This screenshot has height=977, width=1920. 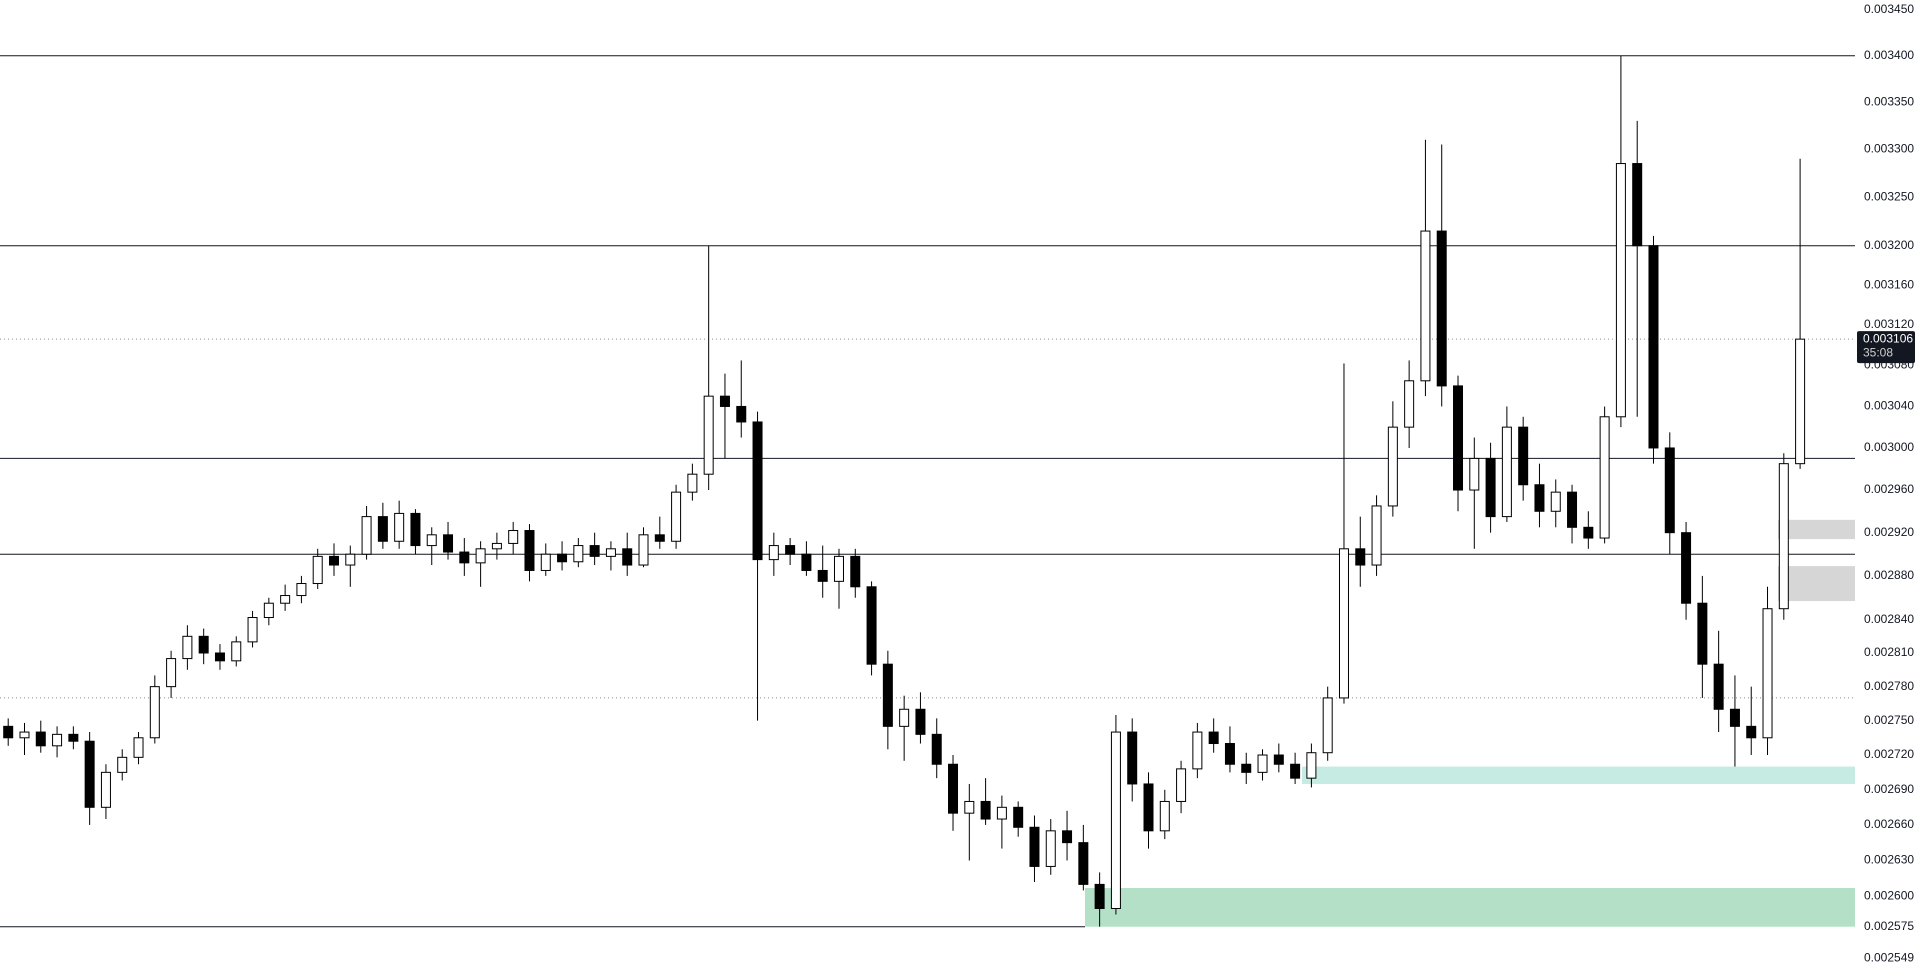 I want to click on y-tick-label: 0.003040, so click(x=1889, y=406).